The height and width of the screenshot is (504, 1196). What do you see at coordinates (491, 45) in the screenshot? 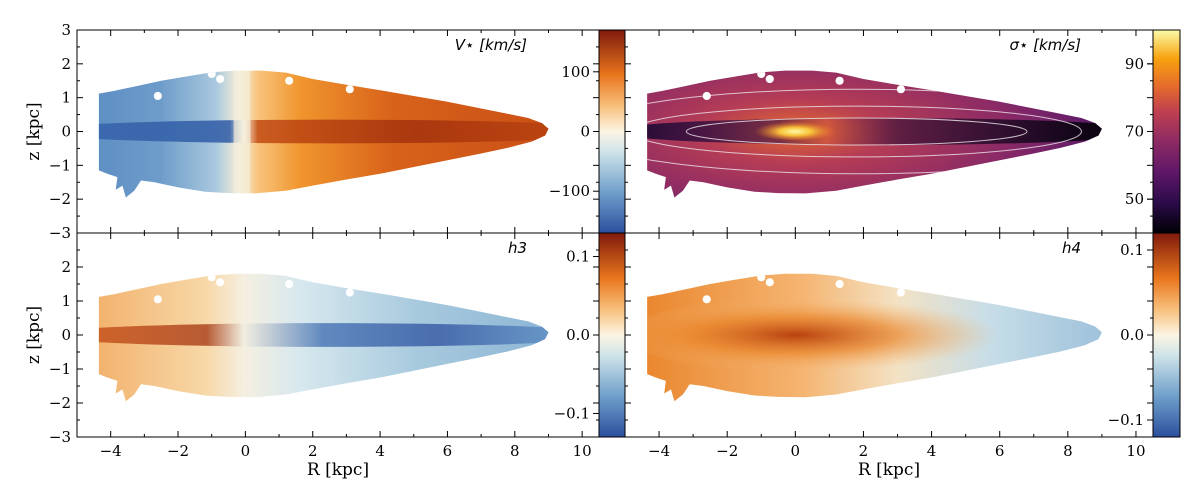
I see `panel-title: V⋆ [km/s]` at bounding box center [491, 45].